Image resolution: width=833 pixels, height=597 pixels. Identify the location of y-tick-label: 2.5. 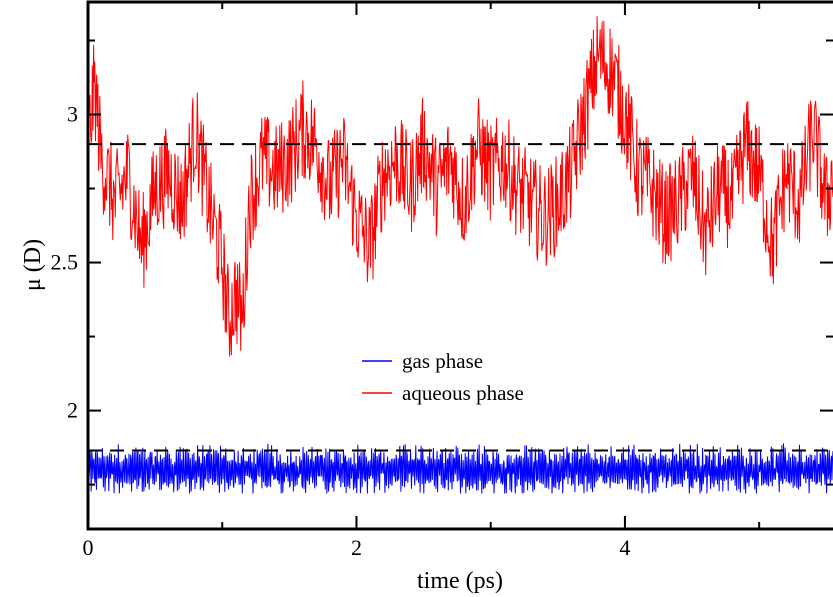
(65, 262).